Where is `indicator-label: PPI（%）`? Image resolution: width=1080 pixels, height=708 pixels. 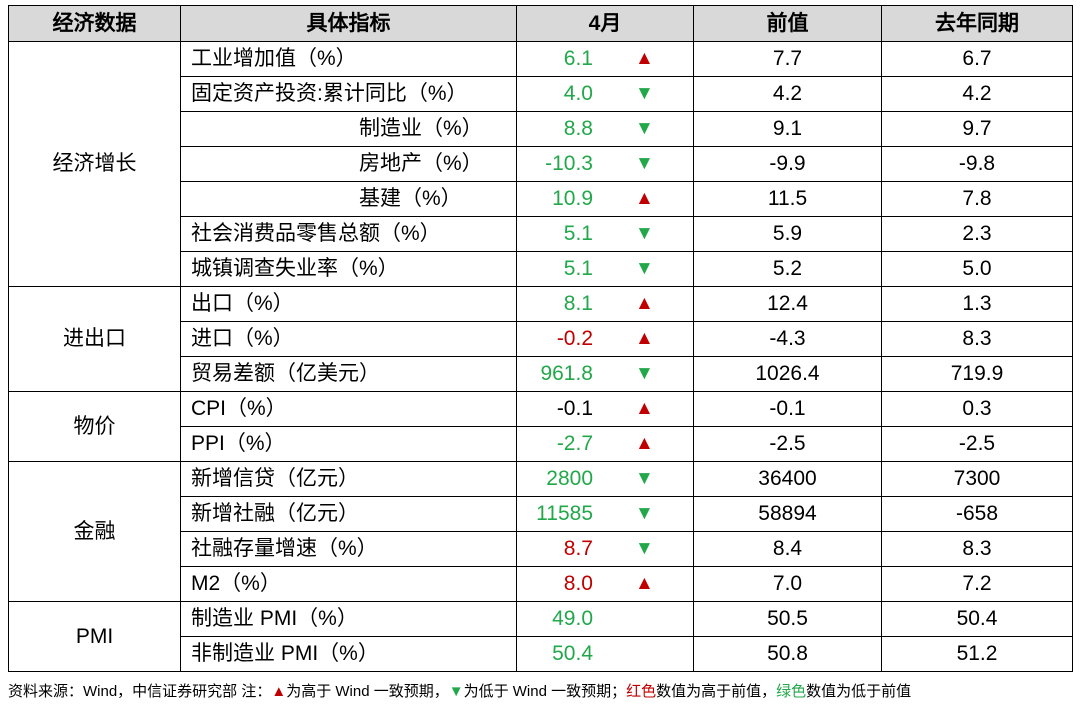 indicator-label: PPI（%） is located at coordinates (238, 443).